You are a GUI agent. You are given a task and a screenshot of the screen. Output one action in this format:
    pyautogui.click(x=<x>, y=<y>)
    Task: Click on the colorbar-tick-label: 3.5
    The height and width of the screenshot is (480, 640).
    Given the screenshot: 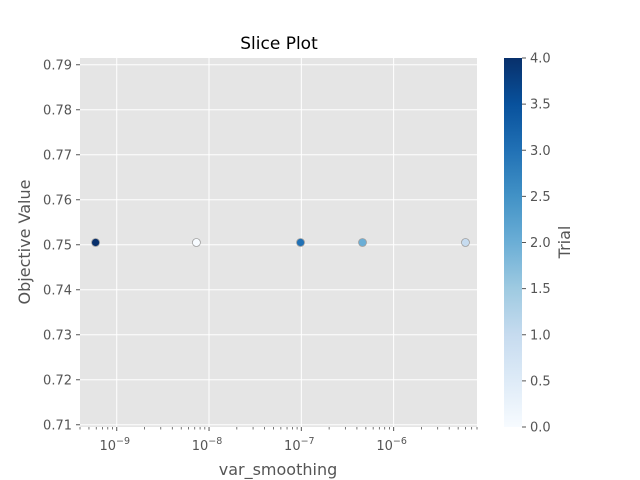 What is the action you would take?
    pyautogui.click(x=540, y=105)
    